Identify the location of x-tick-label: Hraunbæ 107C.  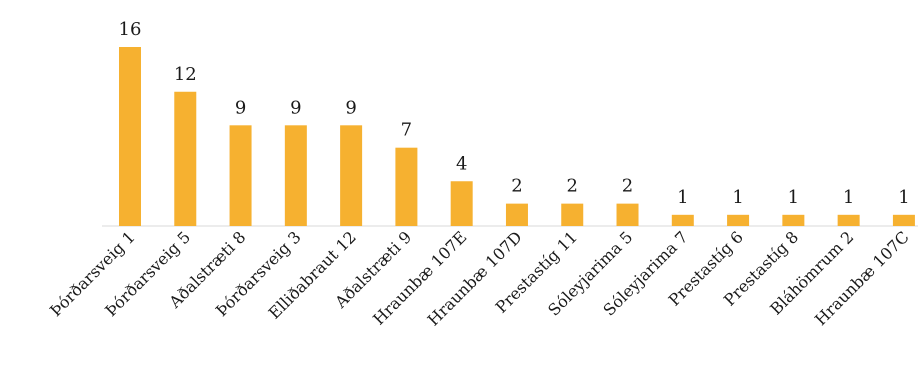
(862, 278).